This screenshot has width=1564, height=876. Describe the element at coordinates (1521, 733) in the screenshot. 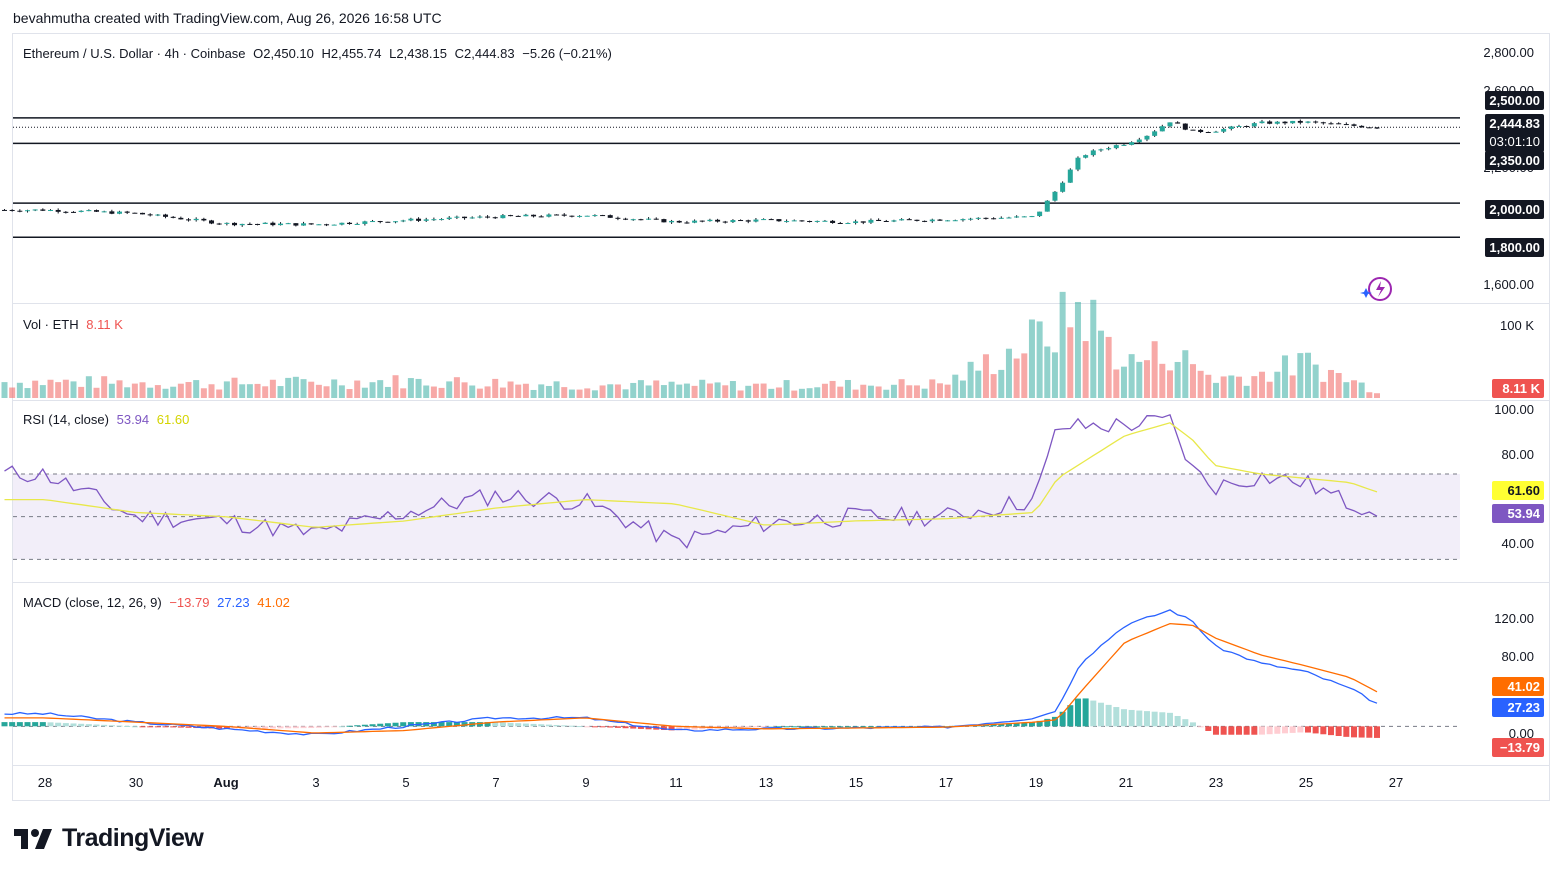

I see `macd-tick: 0.00` at that location.